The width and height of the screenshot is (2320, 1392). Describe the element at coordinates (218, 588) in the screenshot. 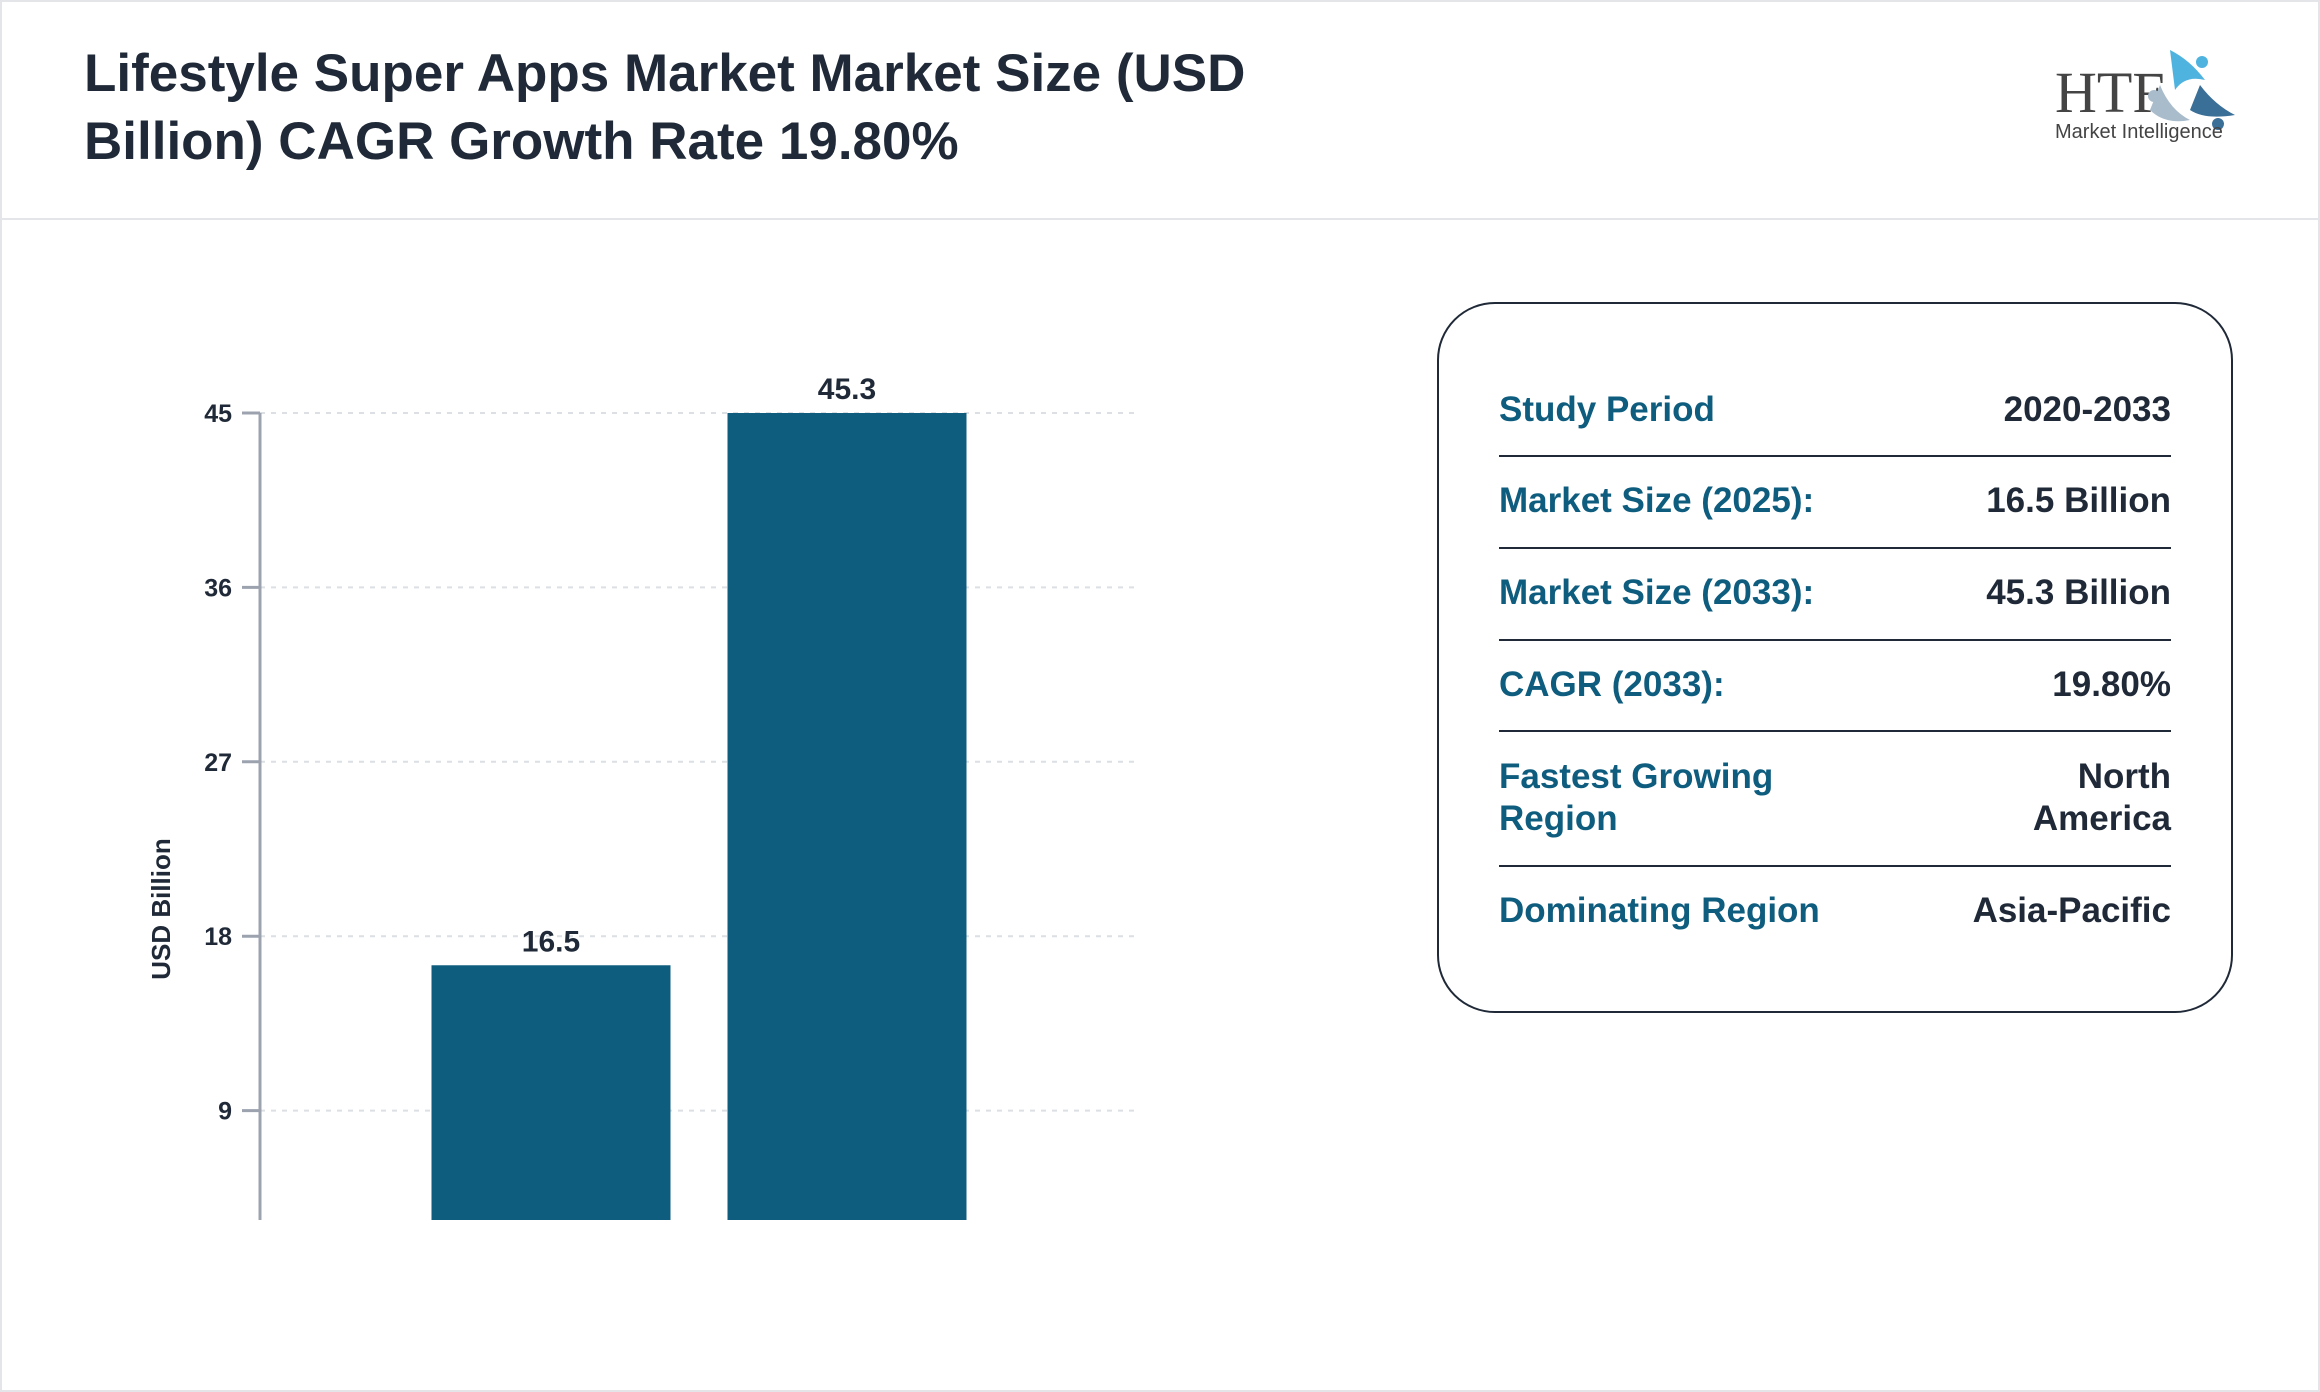

I see `y-tick-label: 36` at that location.